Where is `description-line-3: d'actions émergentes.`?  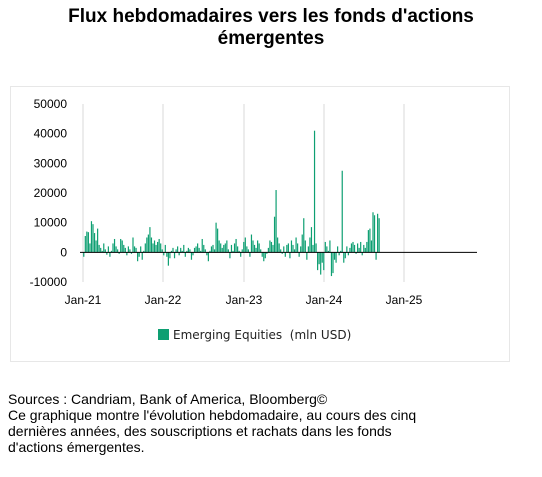
description-line-3: d'actions émergentes. is located at coordinates (76, 447).